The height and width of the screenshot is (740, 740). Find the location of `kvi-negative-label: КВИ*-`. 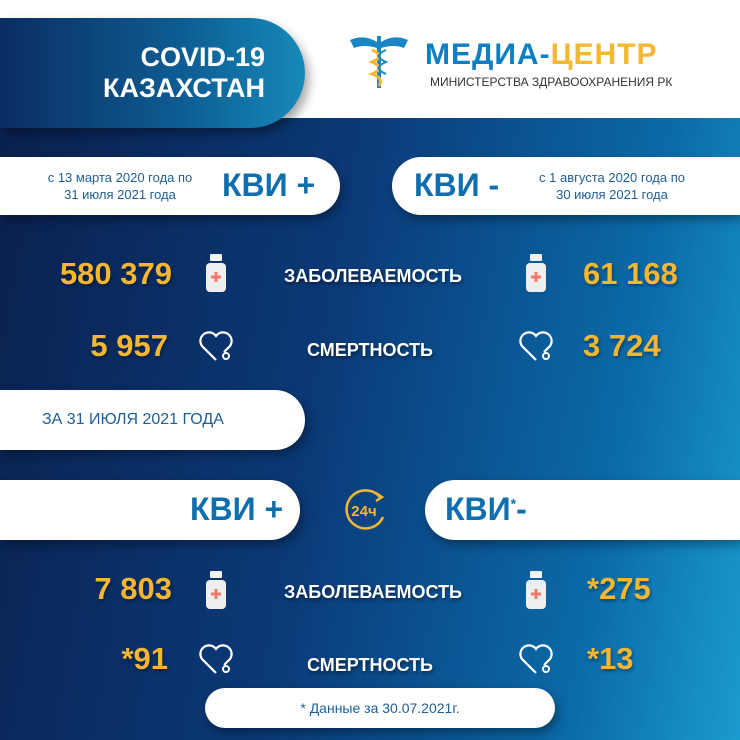

kvi-negative-label: КВИ*- is located at coordinates (486, 509).